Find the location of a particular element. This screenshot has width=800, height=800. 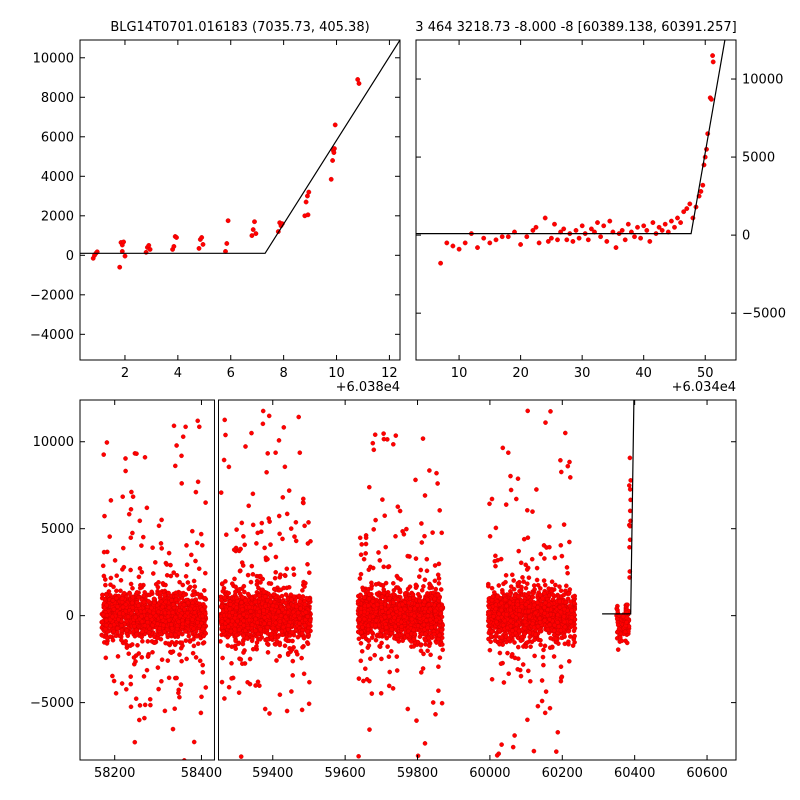

x-offset-label: +6.038e4 is located at coordinates (368, 387).